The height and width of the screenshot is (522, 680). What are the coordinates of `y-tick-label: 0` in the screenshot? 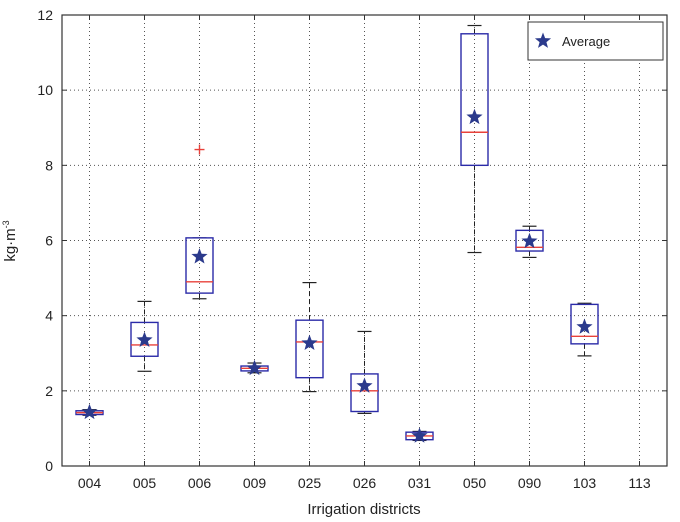 It's located at (49, 466).